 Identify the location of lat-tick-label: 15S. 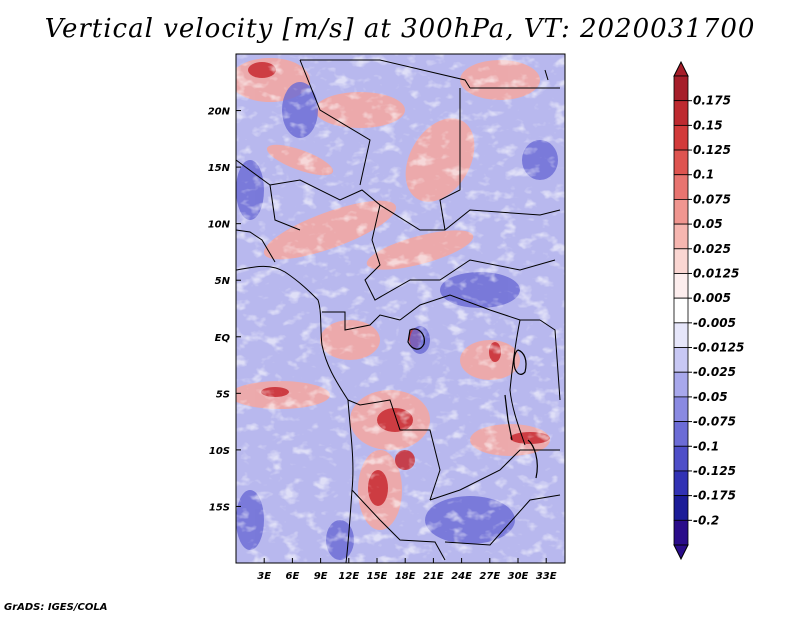
(219, 507).